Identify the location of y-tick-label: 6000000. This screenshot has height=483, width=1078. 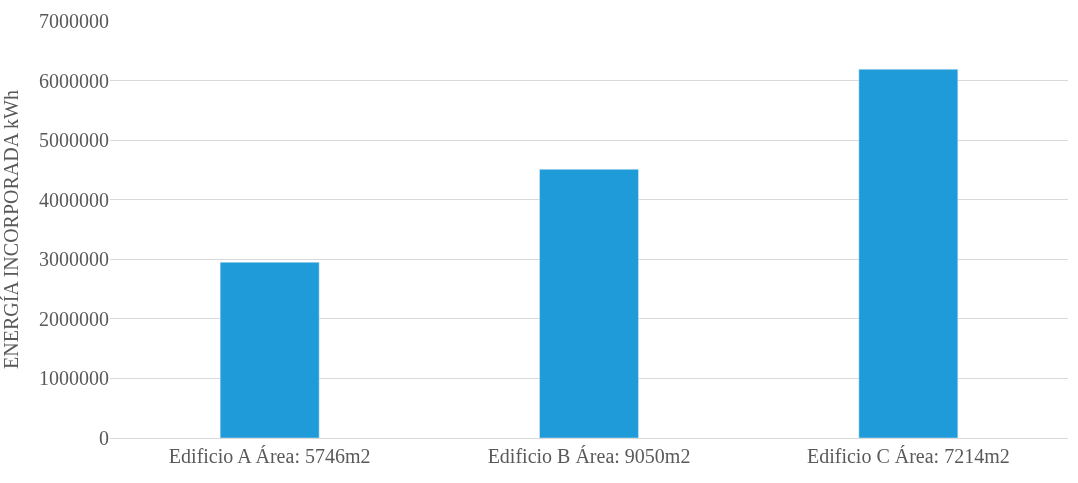
(74, 80).